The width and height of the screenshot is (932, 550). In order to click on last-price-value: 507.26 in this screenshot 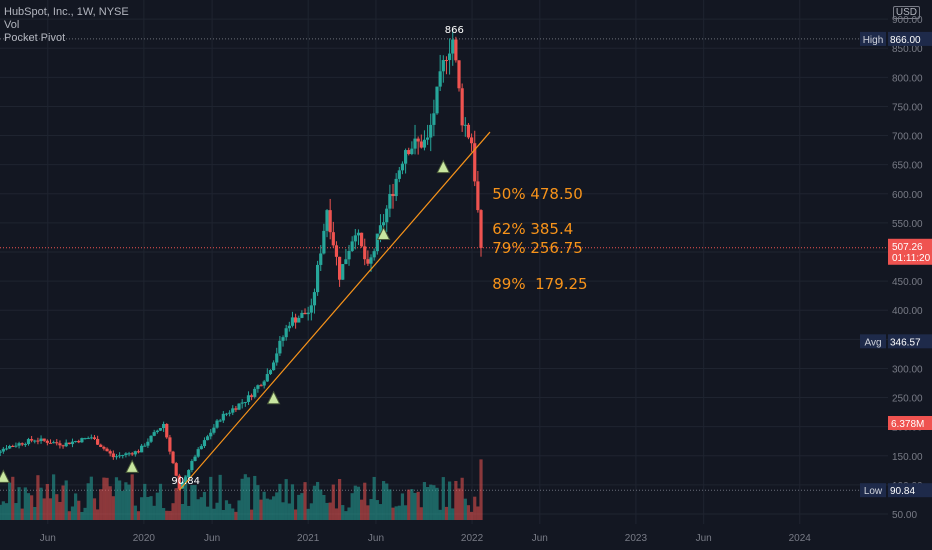, I will do `click(907, 247)`.